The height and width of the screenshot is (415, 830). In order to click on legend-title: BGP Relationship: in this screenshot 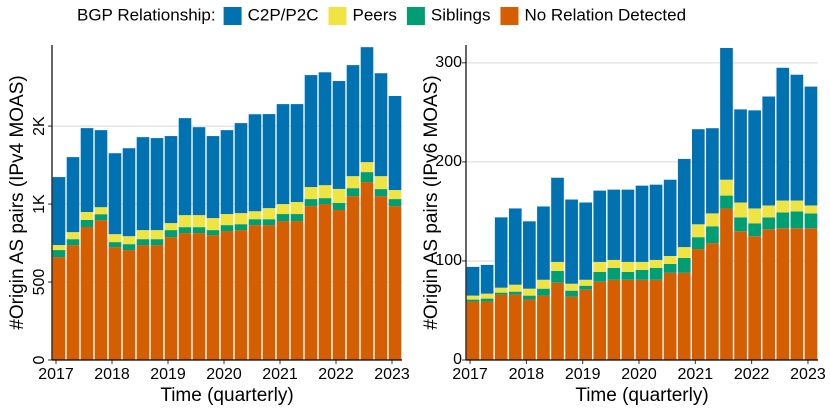, I will do `click(146, 14)`.